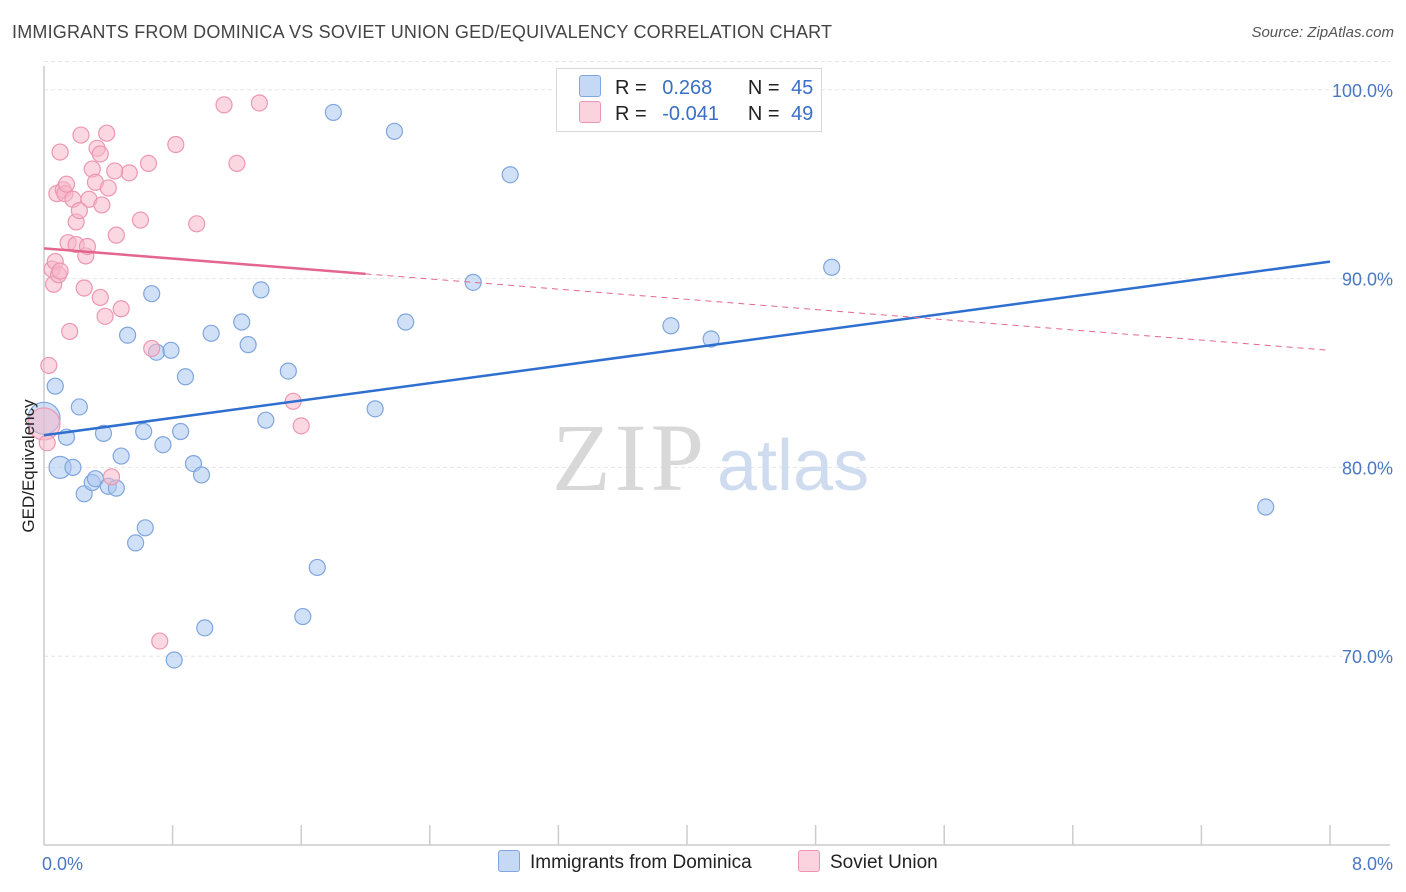 The width and height of the screenshot is (1406, 892). What do you see at coordinates (793, 466) in the screenshot?
I see `watermark-atlas: atlas` at bounding box center [793, 466].